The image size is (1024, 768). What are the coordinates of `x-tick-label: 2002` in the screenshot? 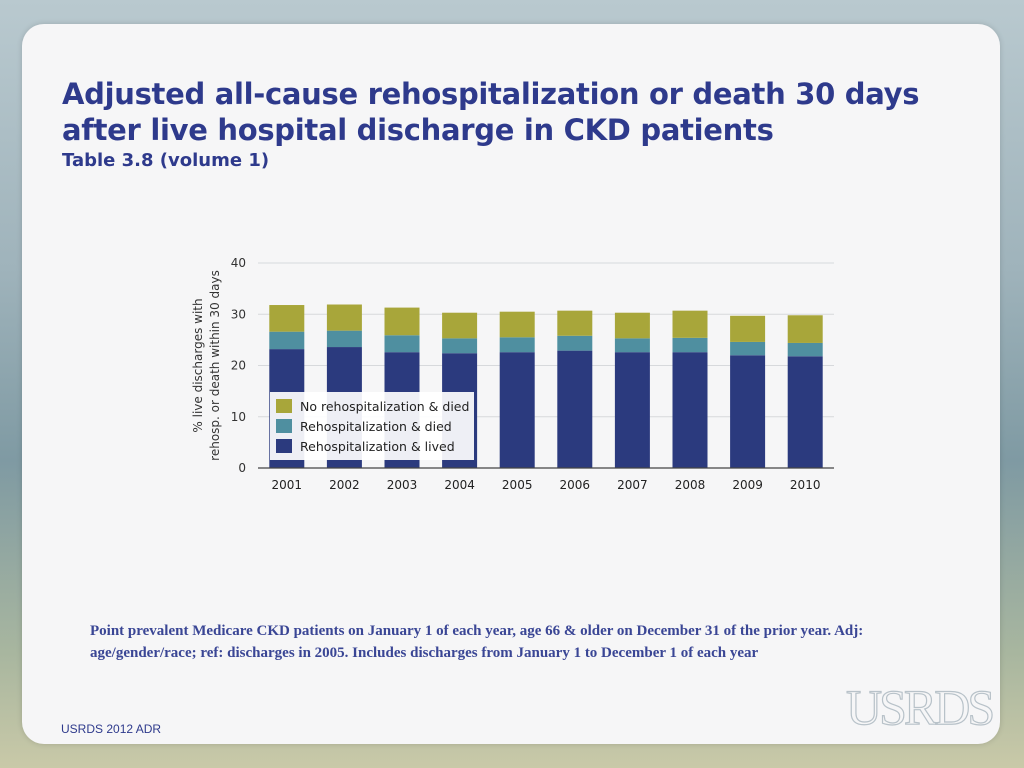 It's located at (344, 485).